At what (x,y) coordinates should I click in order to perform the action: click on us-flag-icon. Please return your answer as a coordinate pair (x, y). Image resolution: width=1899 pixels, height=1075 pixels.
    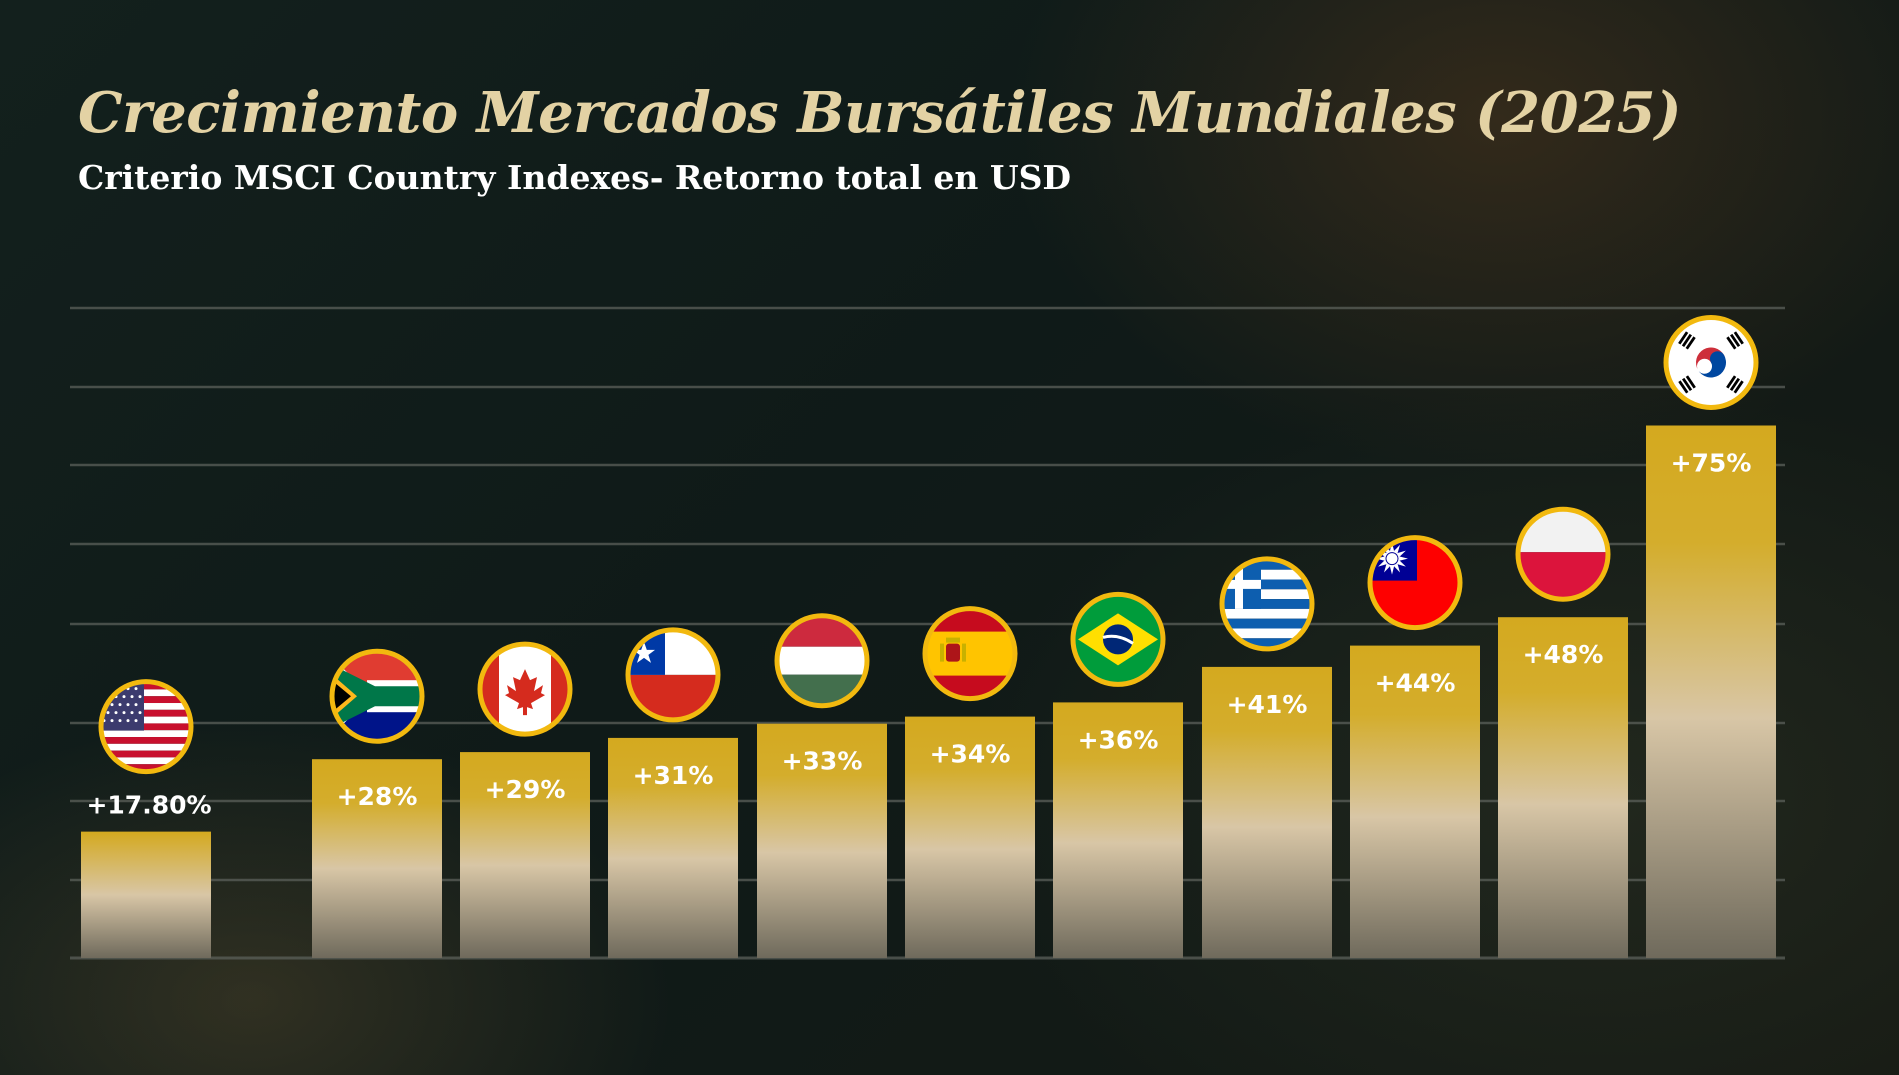
    Looking at the image, I should click on (146, 727).